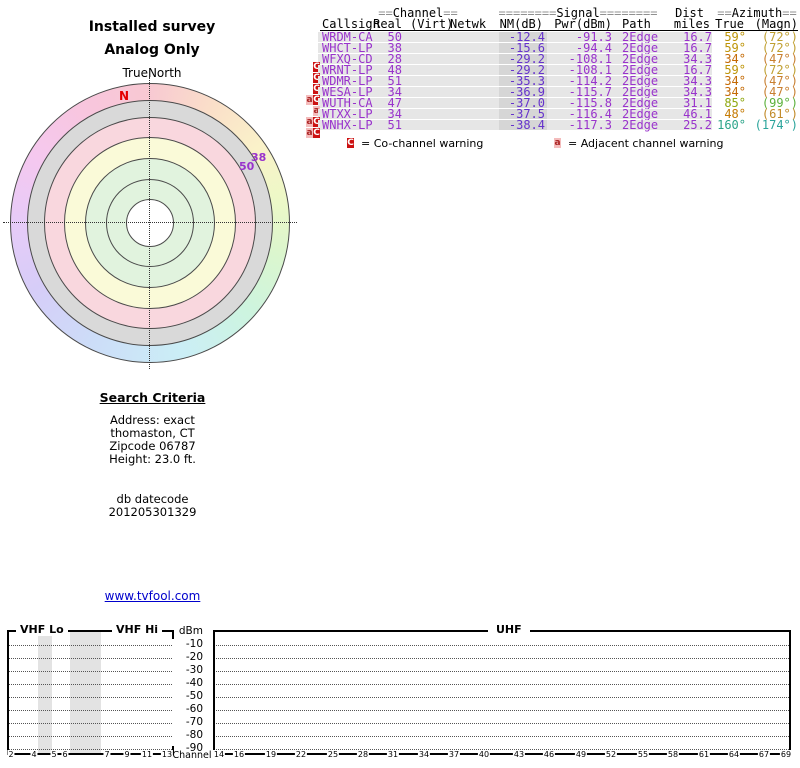 The height and width of the screenshot is (768, 800). What do you see at coordinates (689, 13) in the screenshot?
I see `dist-group-header: Dist` at bounding box center [689, 13].